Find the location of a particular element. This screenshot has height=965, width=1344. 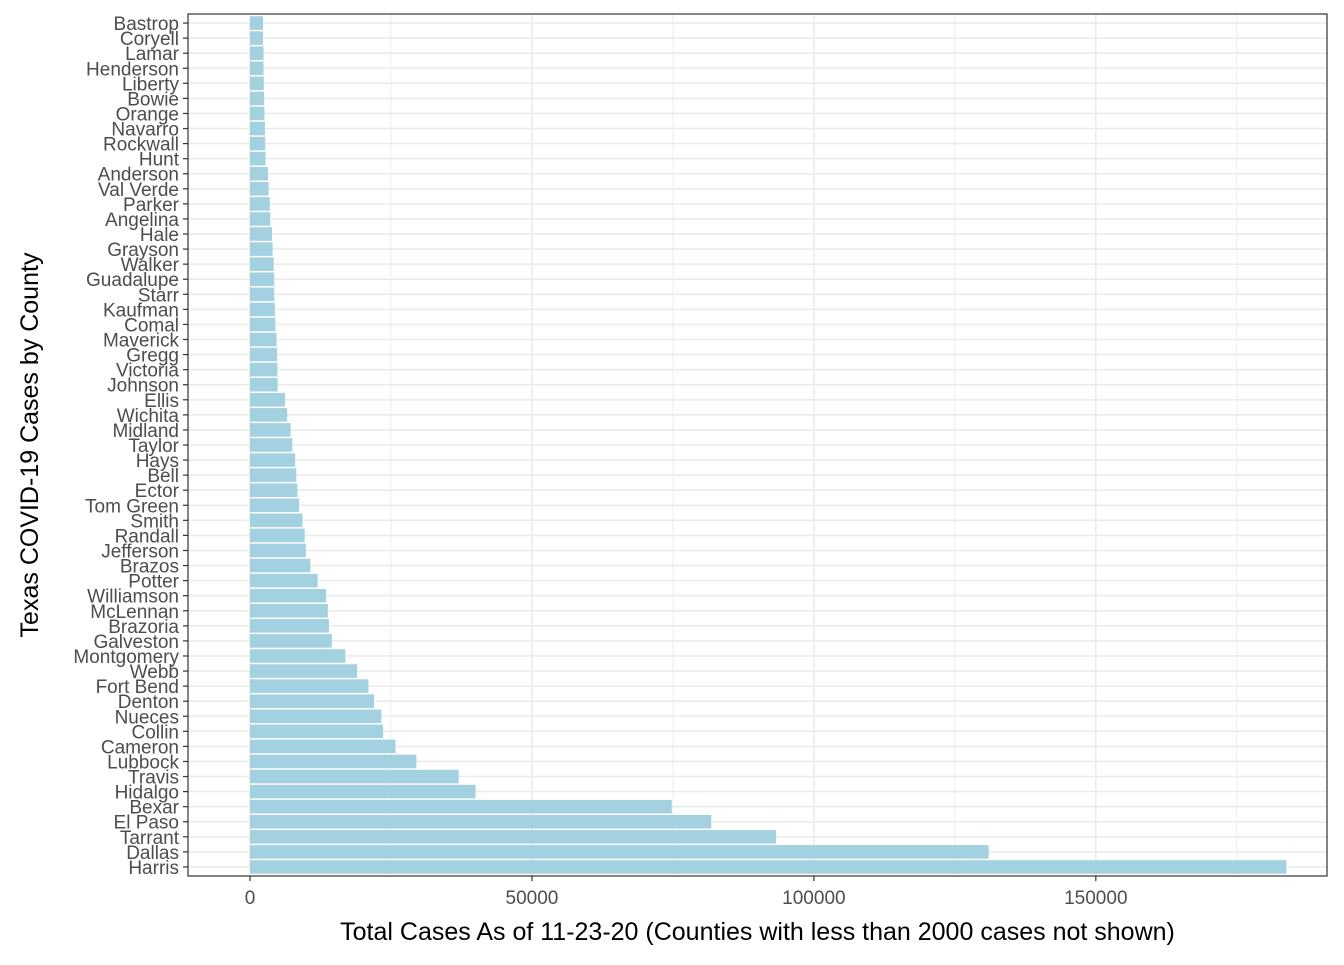

bar-ellis is located at coordinates (267, 400).